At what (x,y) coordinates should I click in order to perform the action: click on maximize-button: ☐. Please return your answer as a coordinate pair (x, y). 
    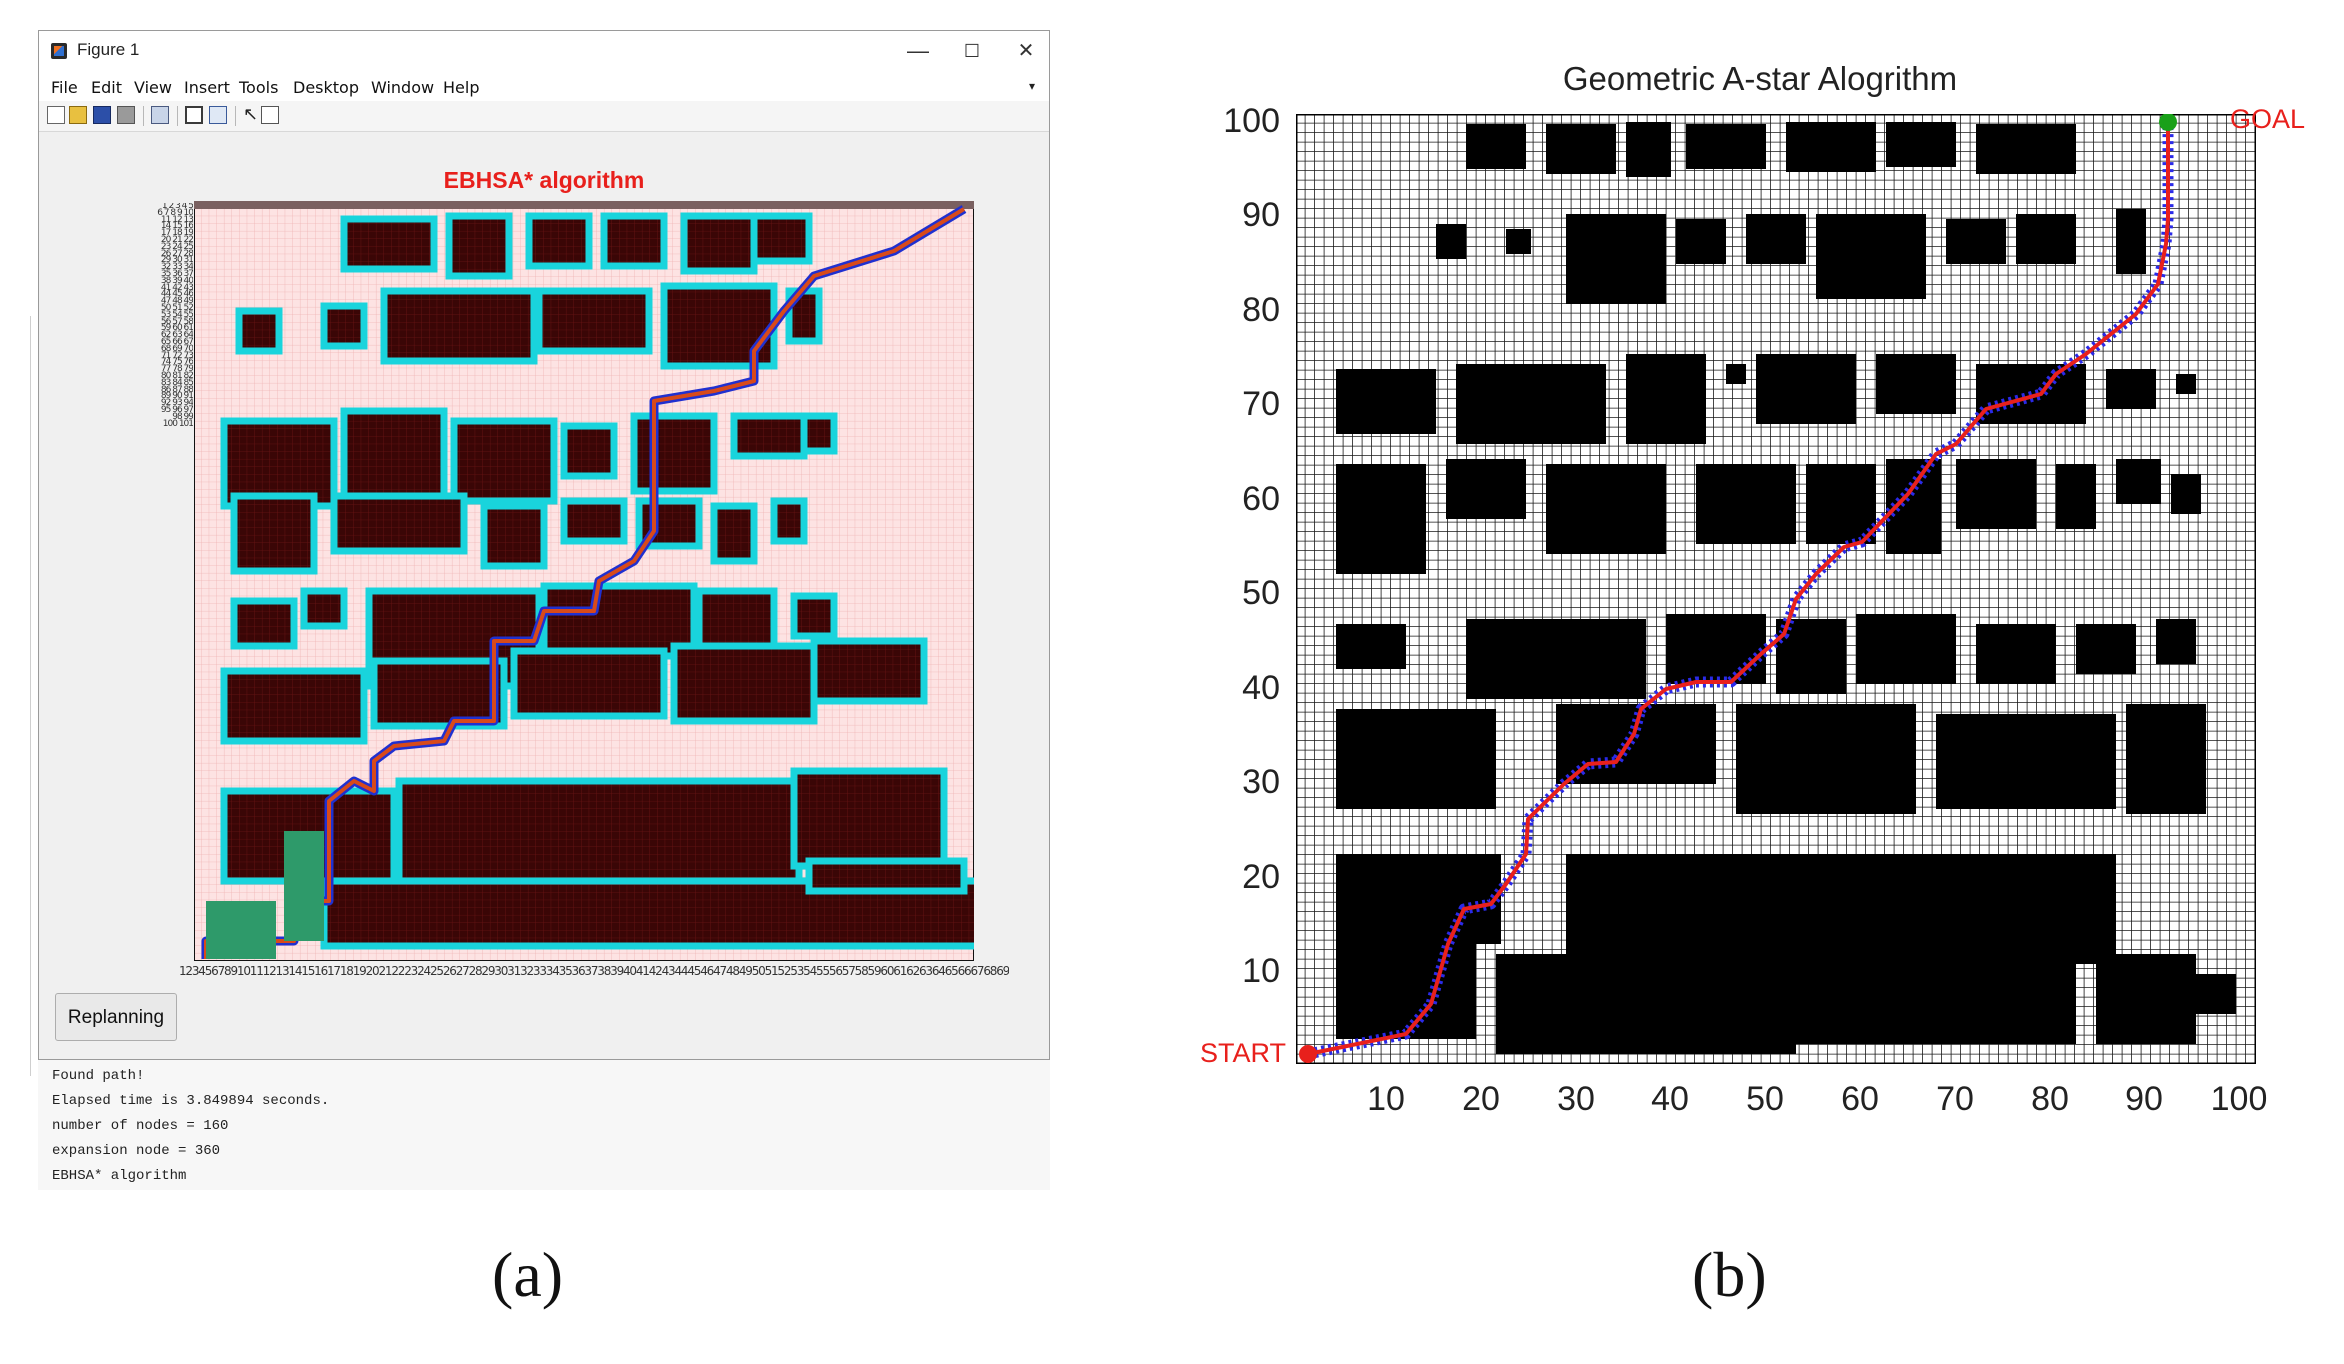
    Looking at the image, I should click on (972, 51).